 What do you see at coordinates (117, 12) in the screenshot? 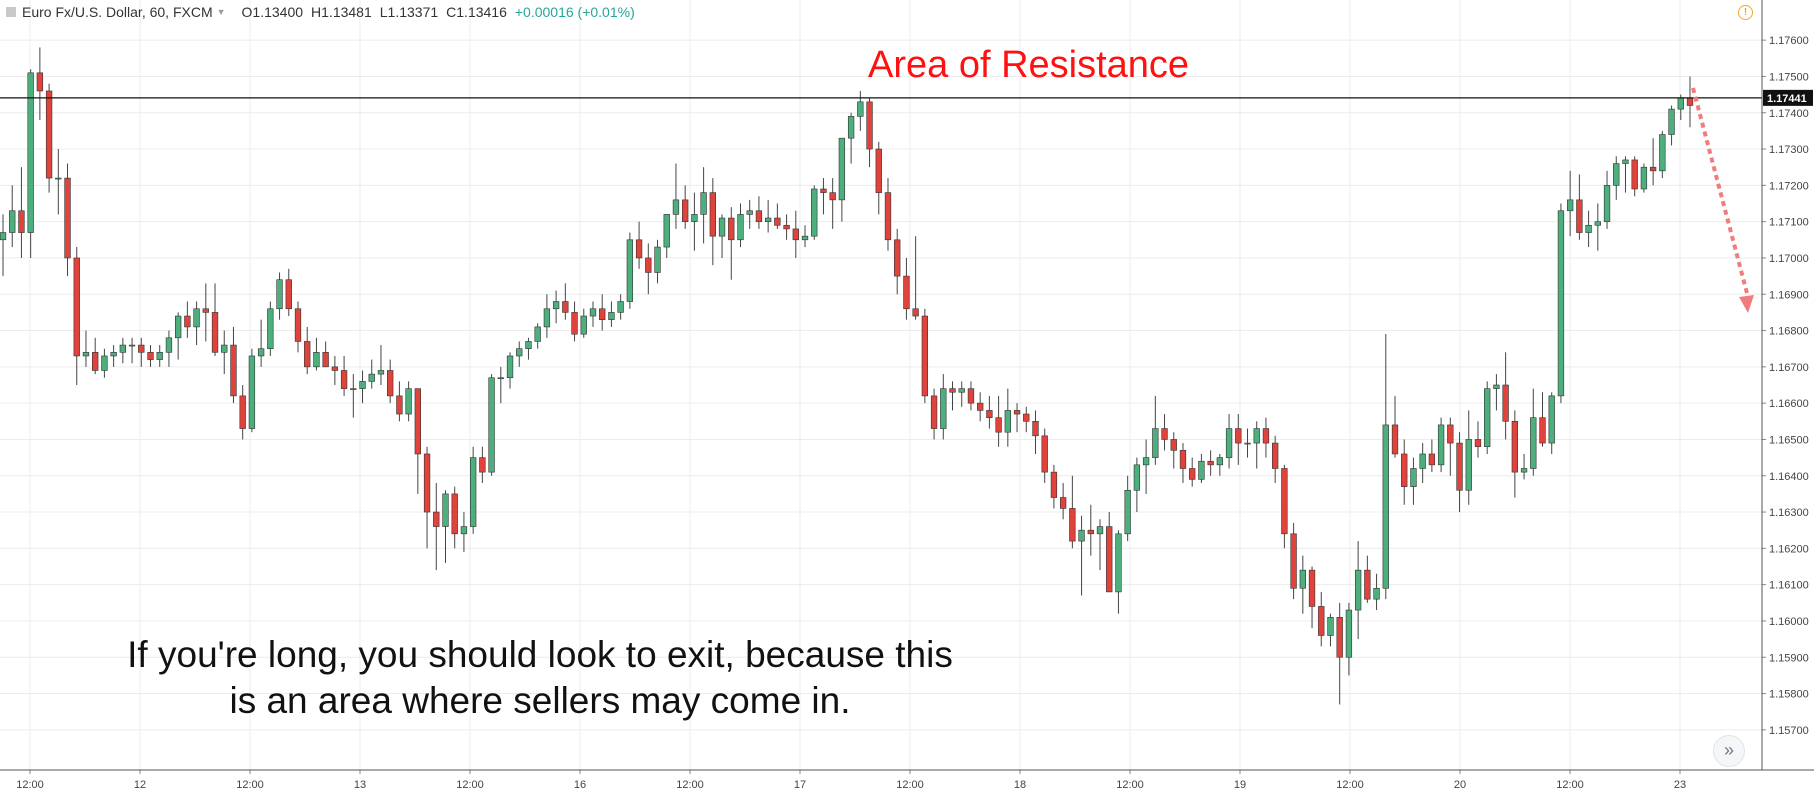
I see `symbol-label: Euro Fx/U.S. Dollar, 60, FXCM` at bounding box center [117, 12].